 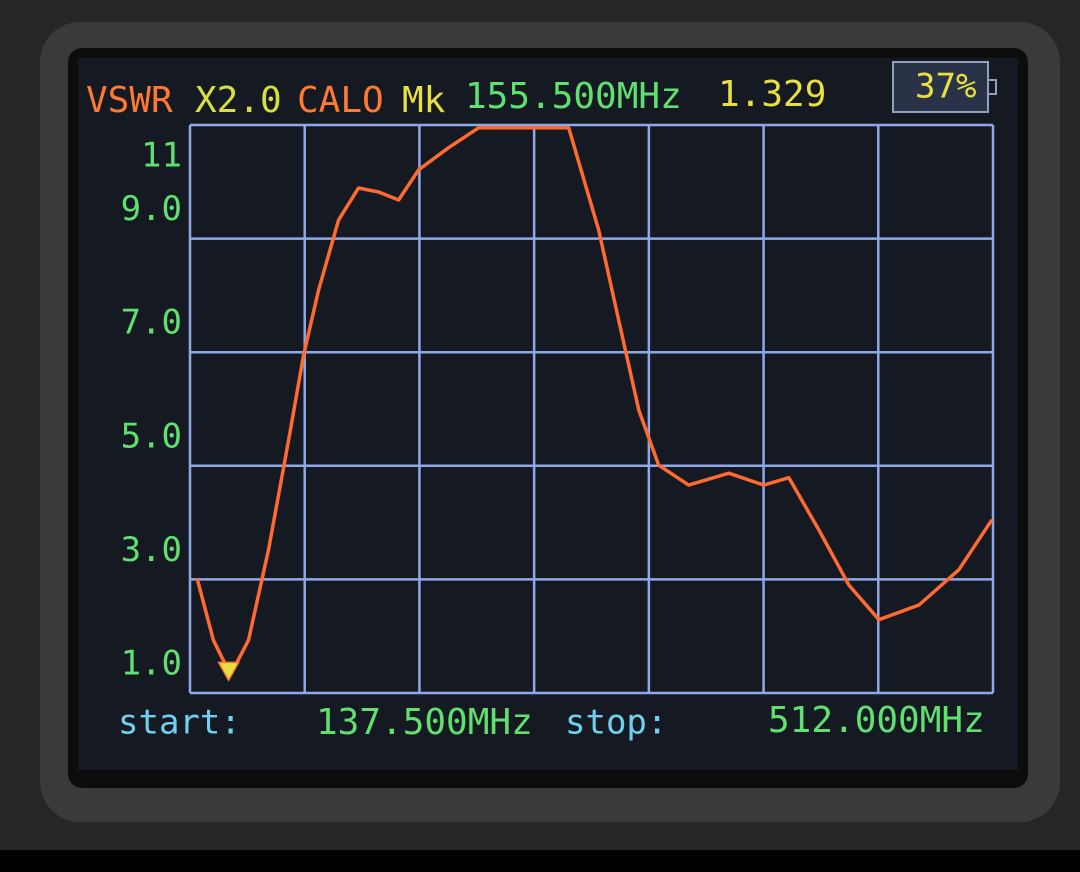 I want to click on battery-tip, so click(x=992, y=87).